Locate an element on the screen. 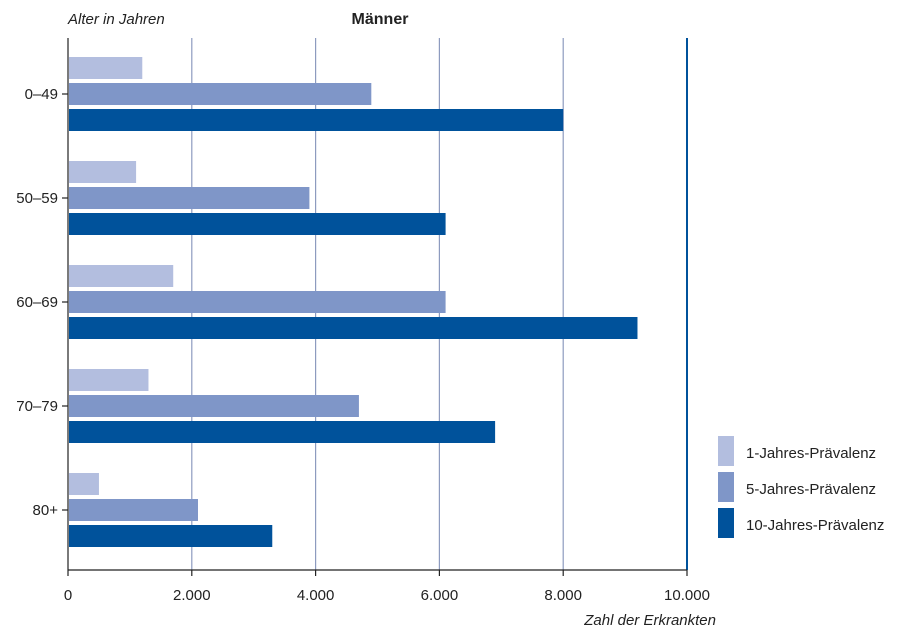 The height and width of the screenshot is (630, 912). y-category-label: 80+ is located at coordinates (46, 510).